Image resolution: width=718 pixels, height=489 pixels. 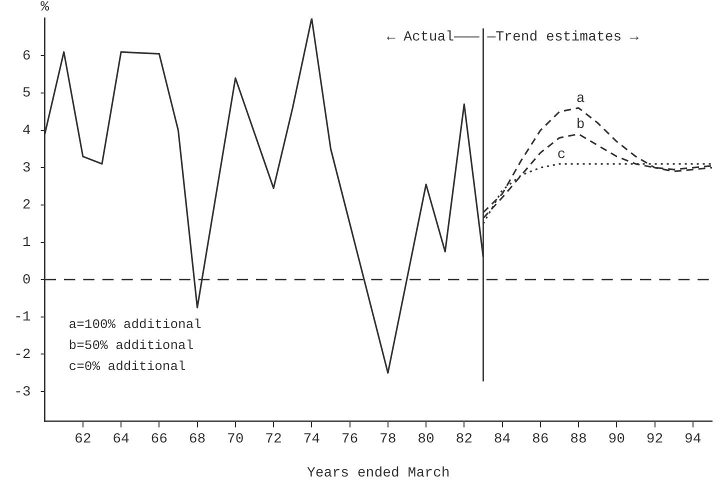 I want to click on x-tick-label: 82, so click(x=464, y=440).